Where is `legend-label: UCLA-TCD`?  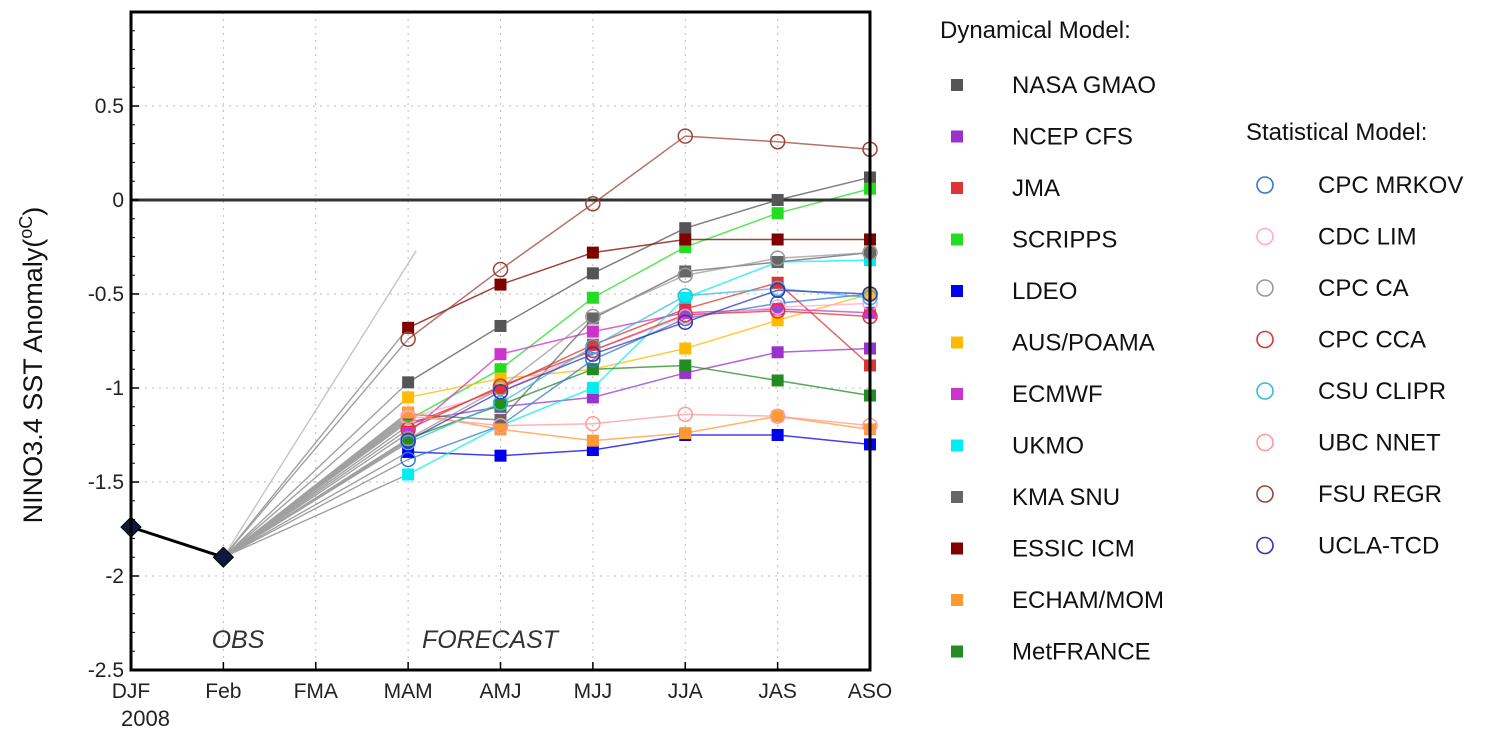
legend-label: UCLA-TCD is located at coordinates (1378, 546).